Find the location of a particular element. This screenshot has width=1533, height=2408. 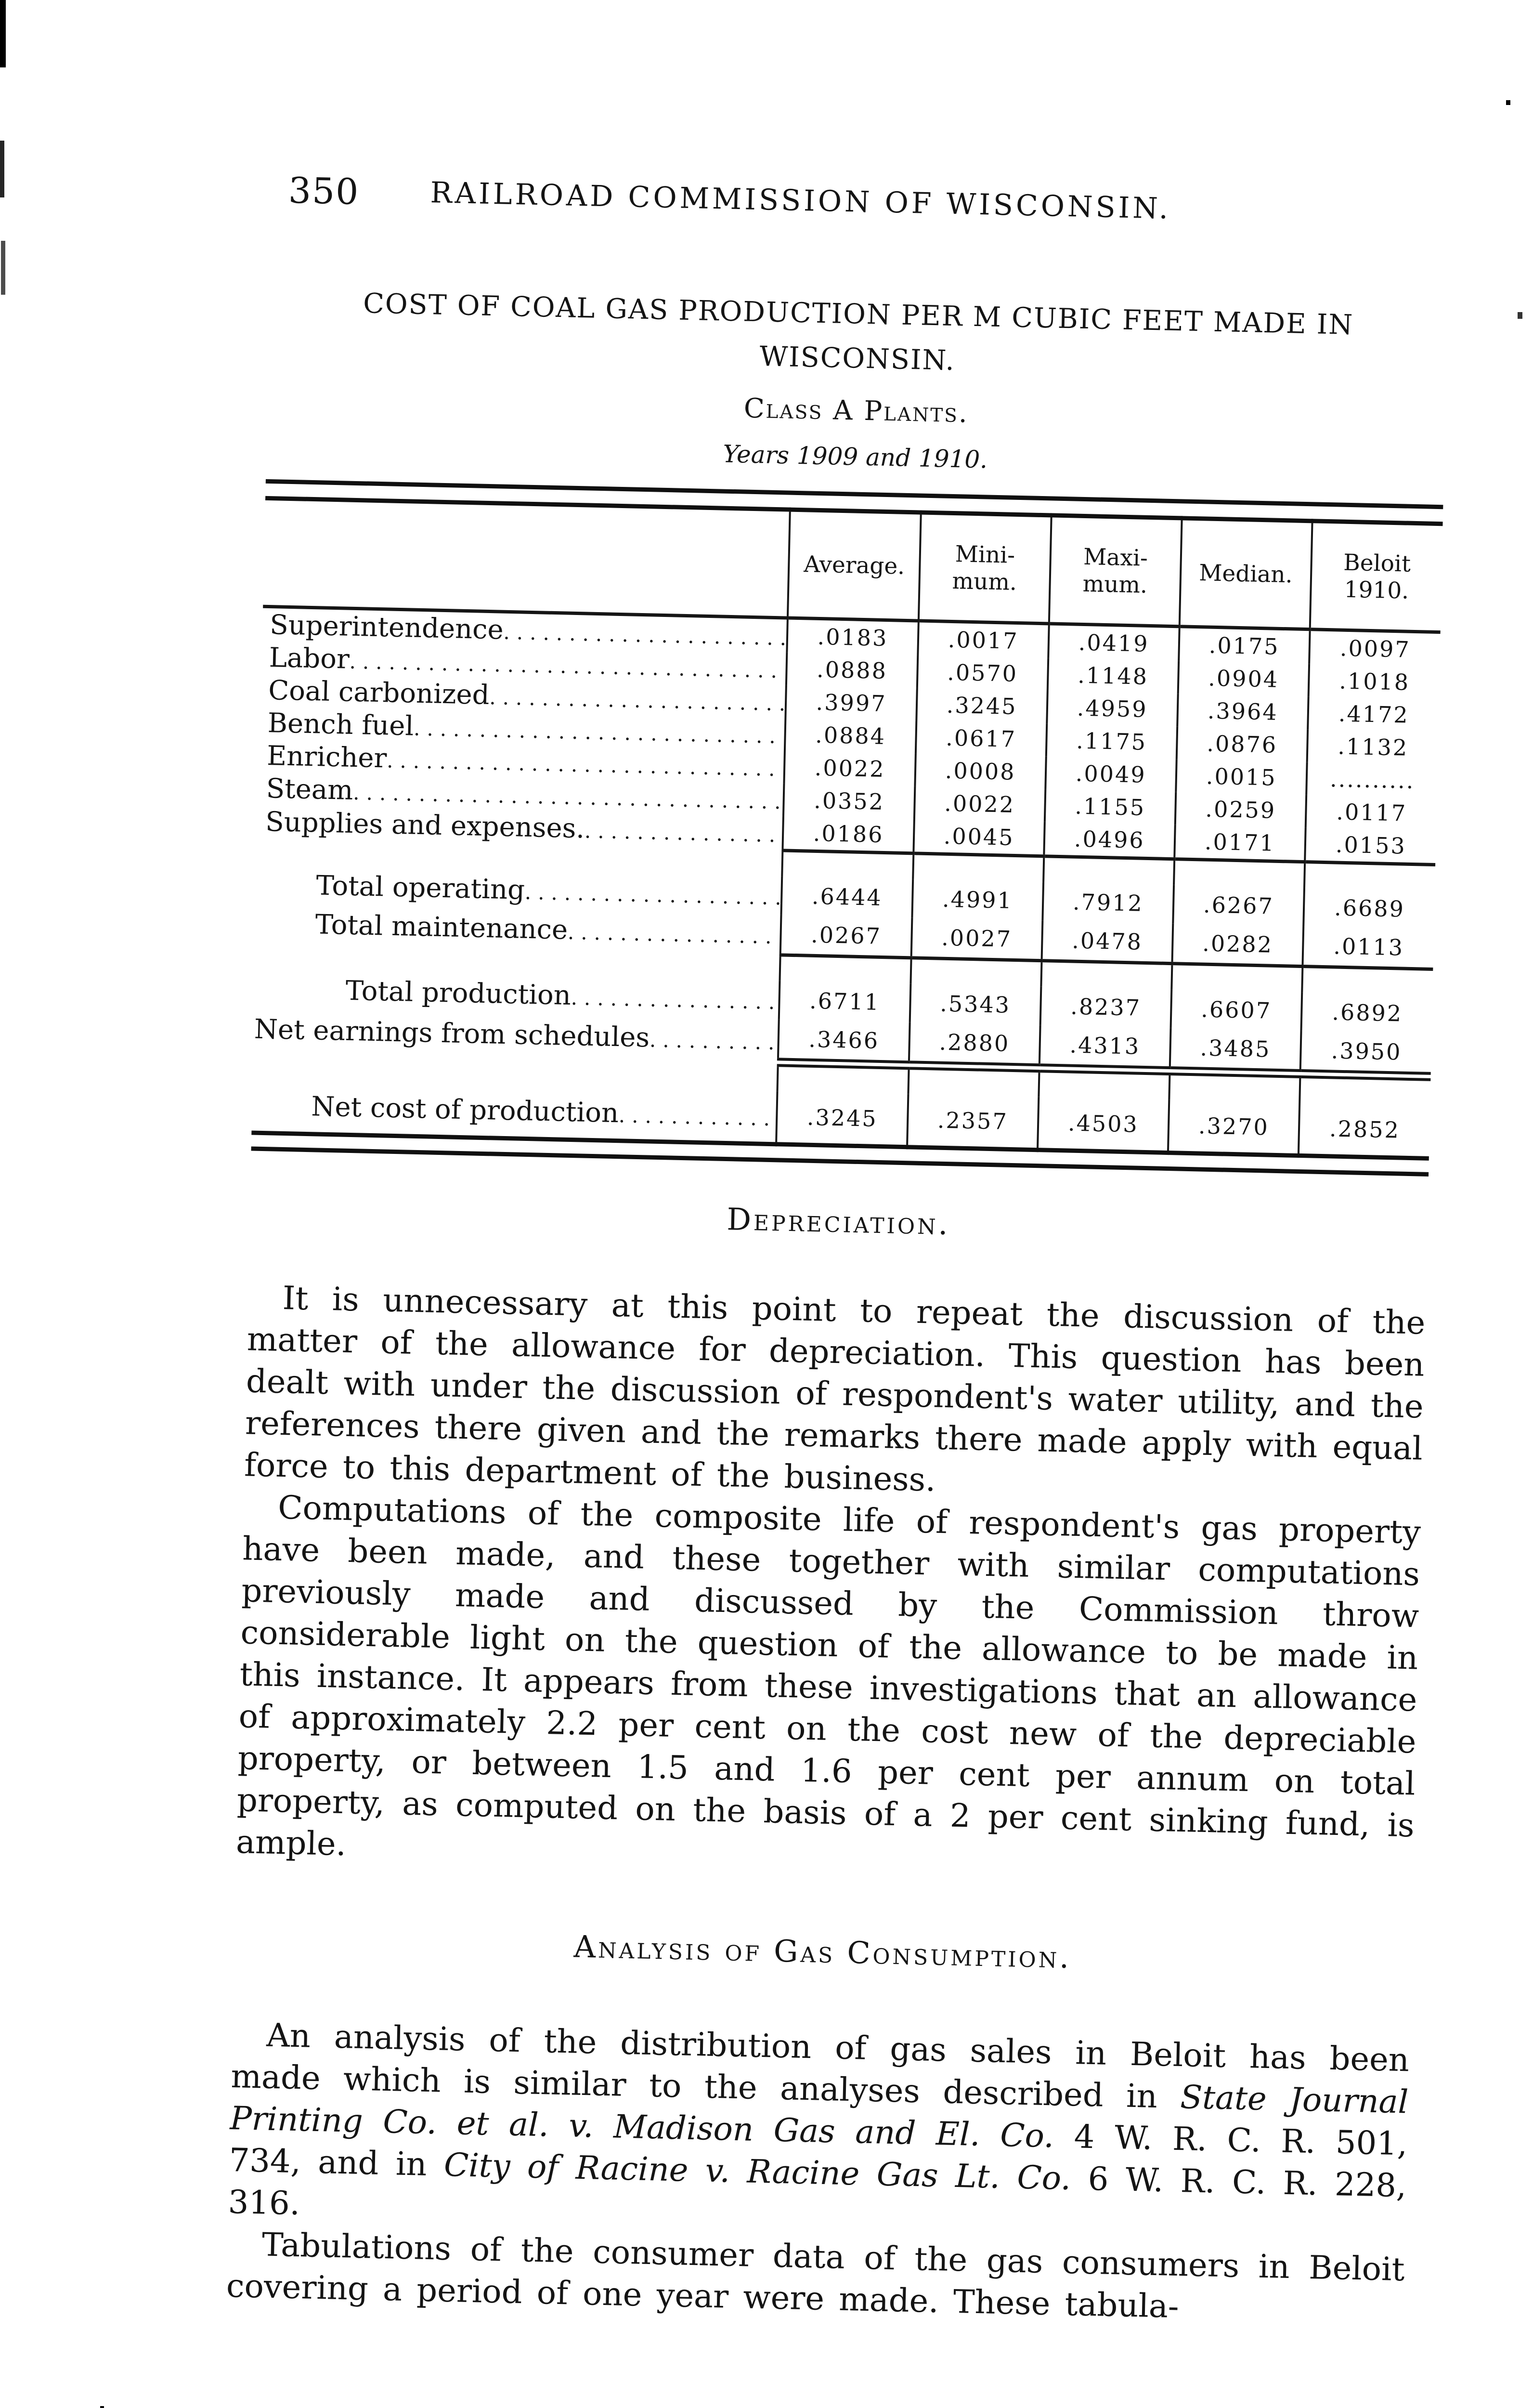

value-cell: .0015 is located at coordinates (1241, 777).